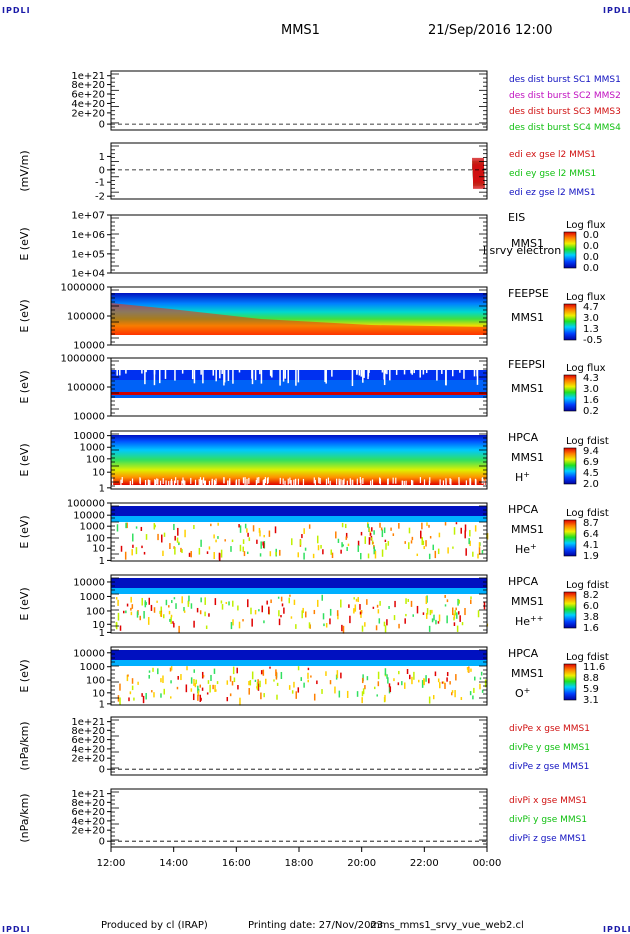 This screenshot has width=630, height=934. Describe the element at coordinates (549, 729) in the screenshot. I see `panel-p10-legend-entry: divPe x gse MMS1` at that location.